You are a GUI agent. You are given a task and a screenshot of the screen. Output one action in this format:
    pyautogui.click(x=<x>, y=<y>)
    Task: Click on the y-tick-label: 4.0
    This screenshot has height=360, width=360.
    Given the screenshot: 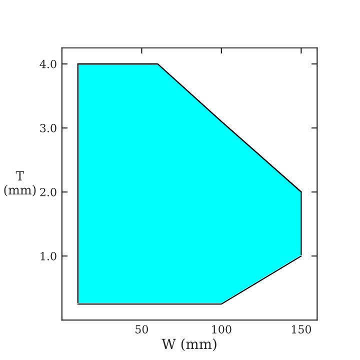 What is the action you would take?
    pyautogui.click(x=48, y=64)
    